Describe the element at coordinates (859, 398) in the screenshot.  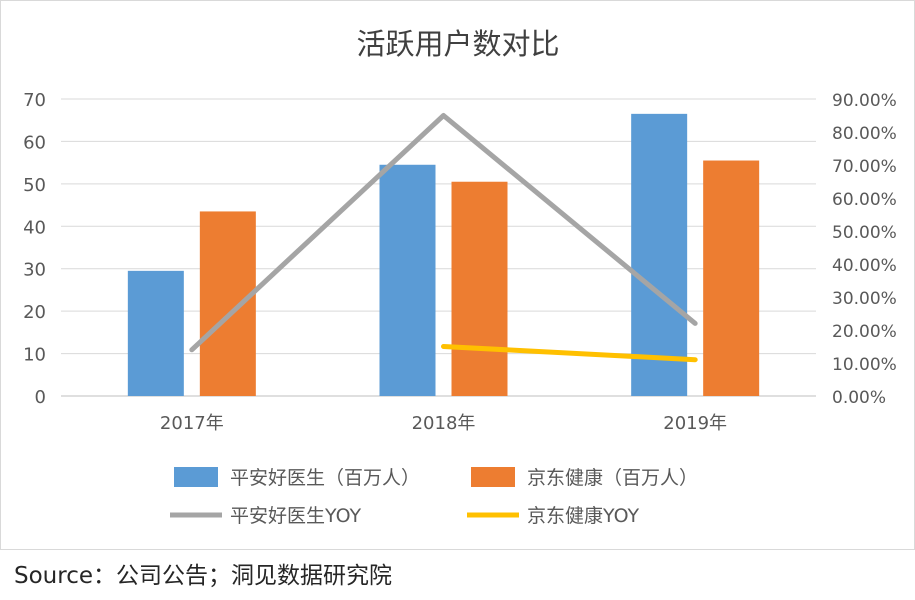
I see `right-tick-label: 0.00%` at that location.